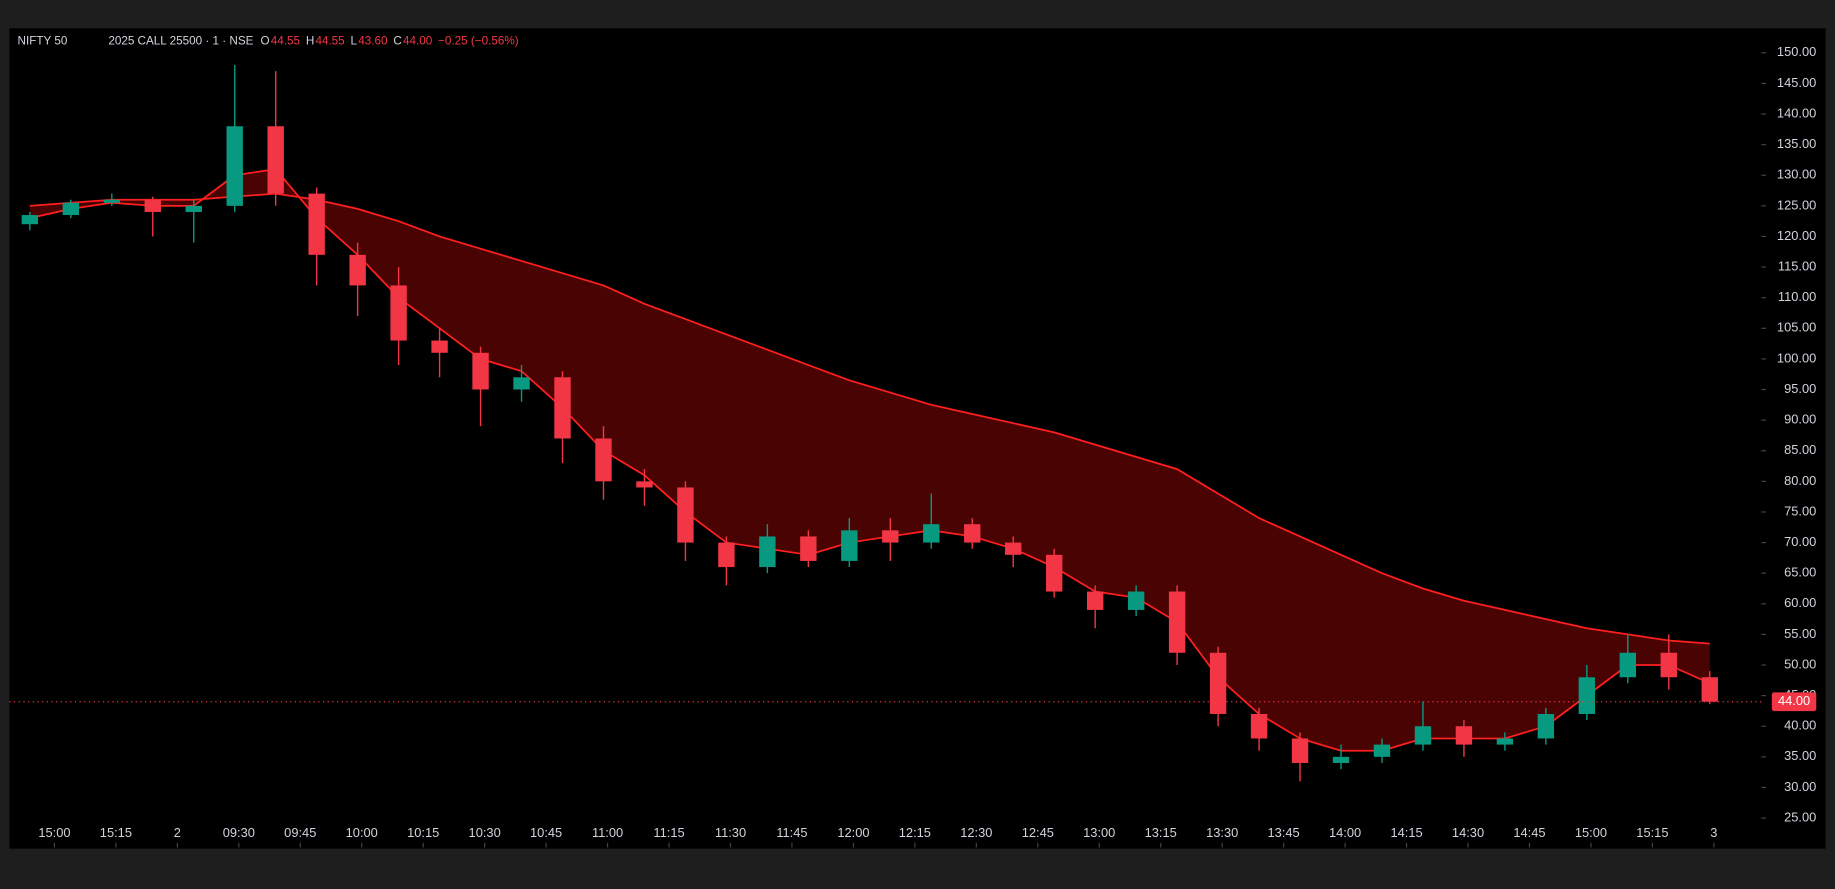  Describe the element at coordinates (177, 832) in the screenshot. I see `x-tick-label: 2` at that location.